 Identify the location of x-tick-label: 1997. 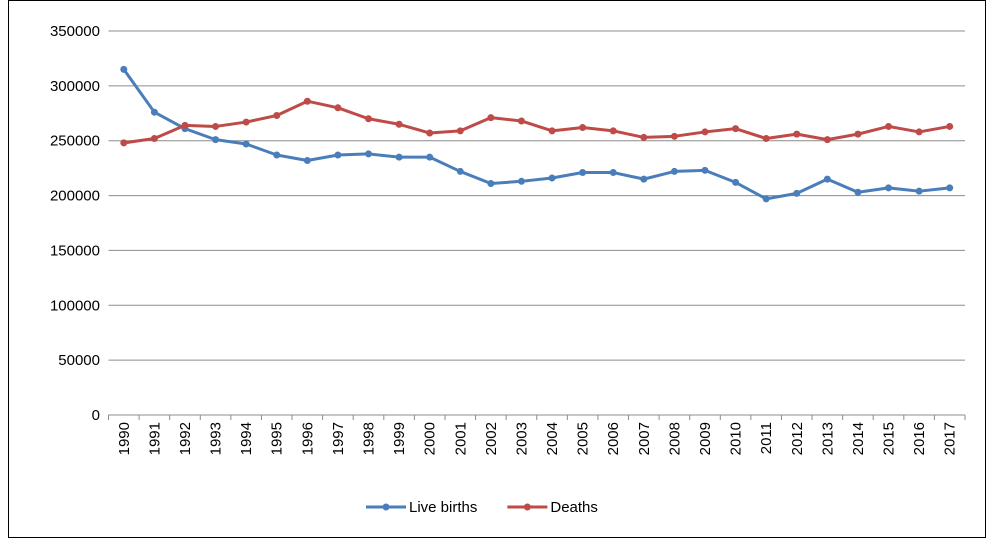
(338, 438).